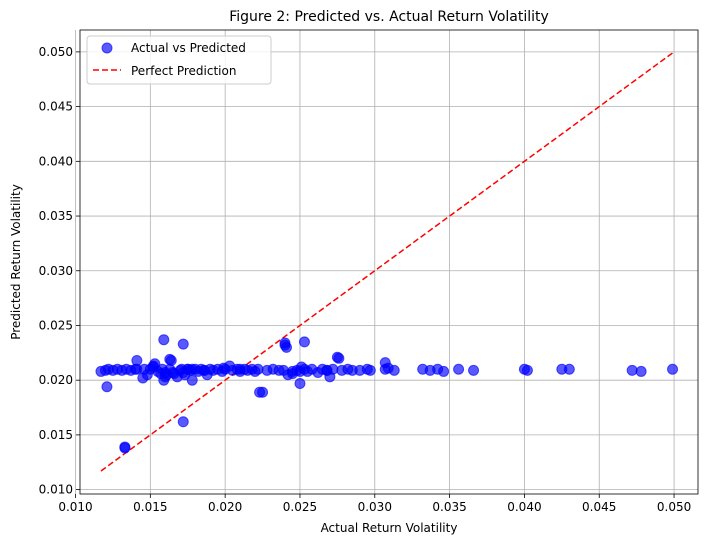 The image size is (709, 545). Describe the element at coordinates (524, 507) in the screenshot. I see `x-tick-label: 0.040` at that location.